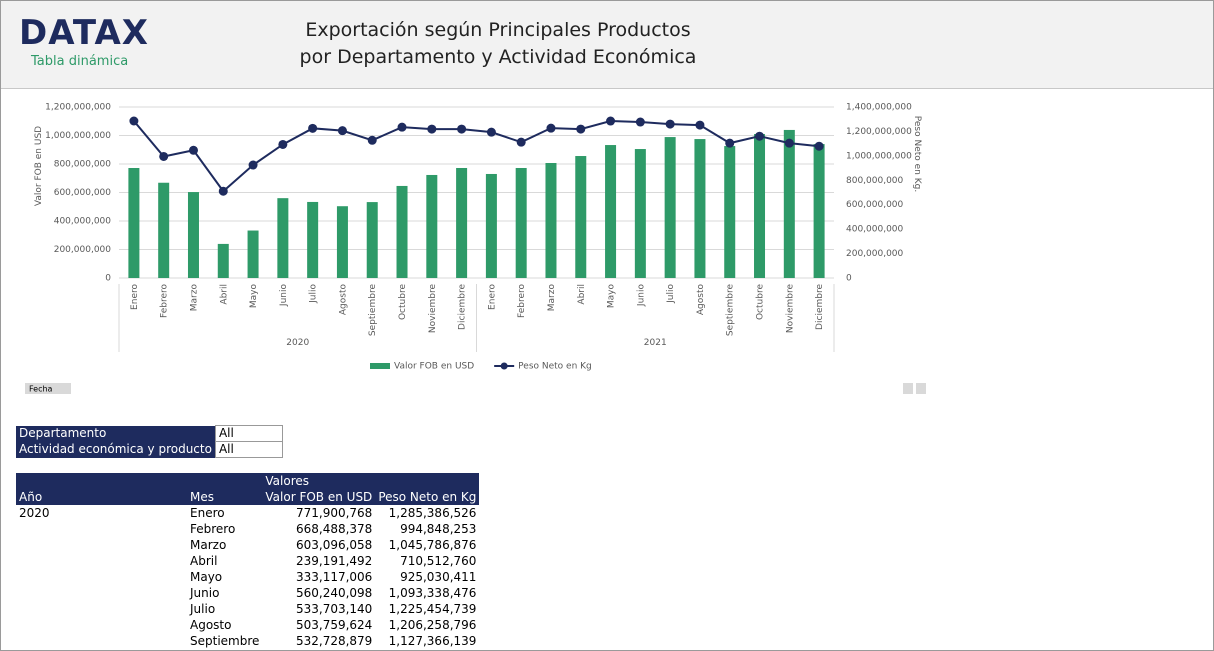 The height and width of the screenshot is (651, 1214). Describe the element at coordinates (101, 497) in the screenshot. I see `header-cell: Año` at that location.